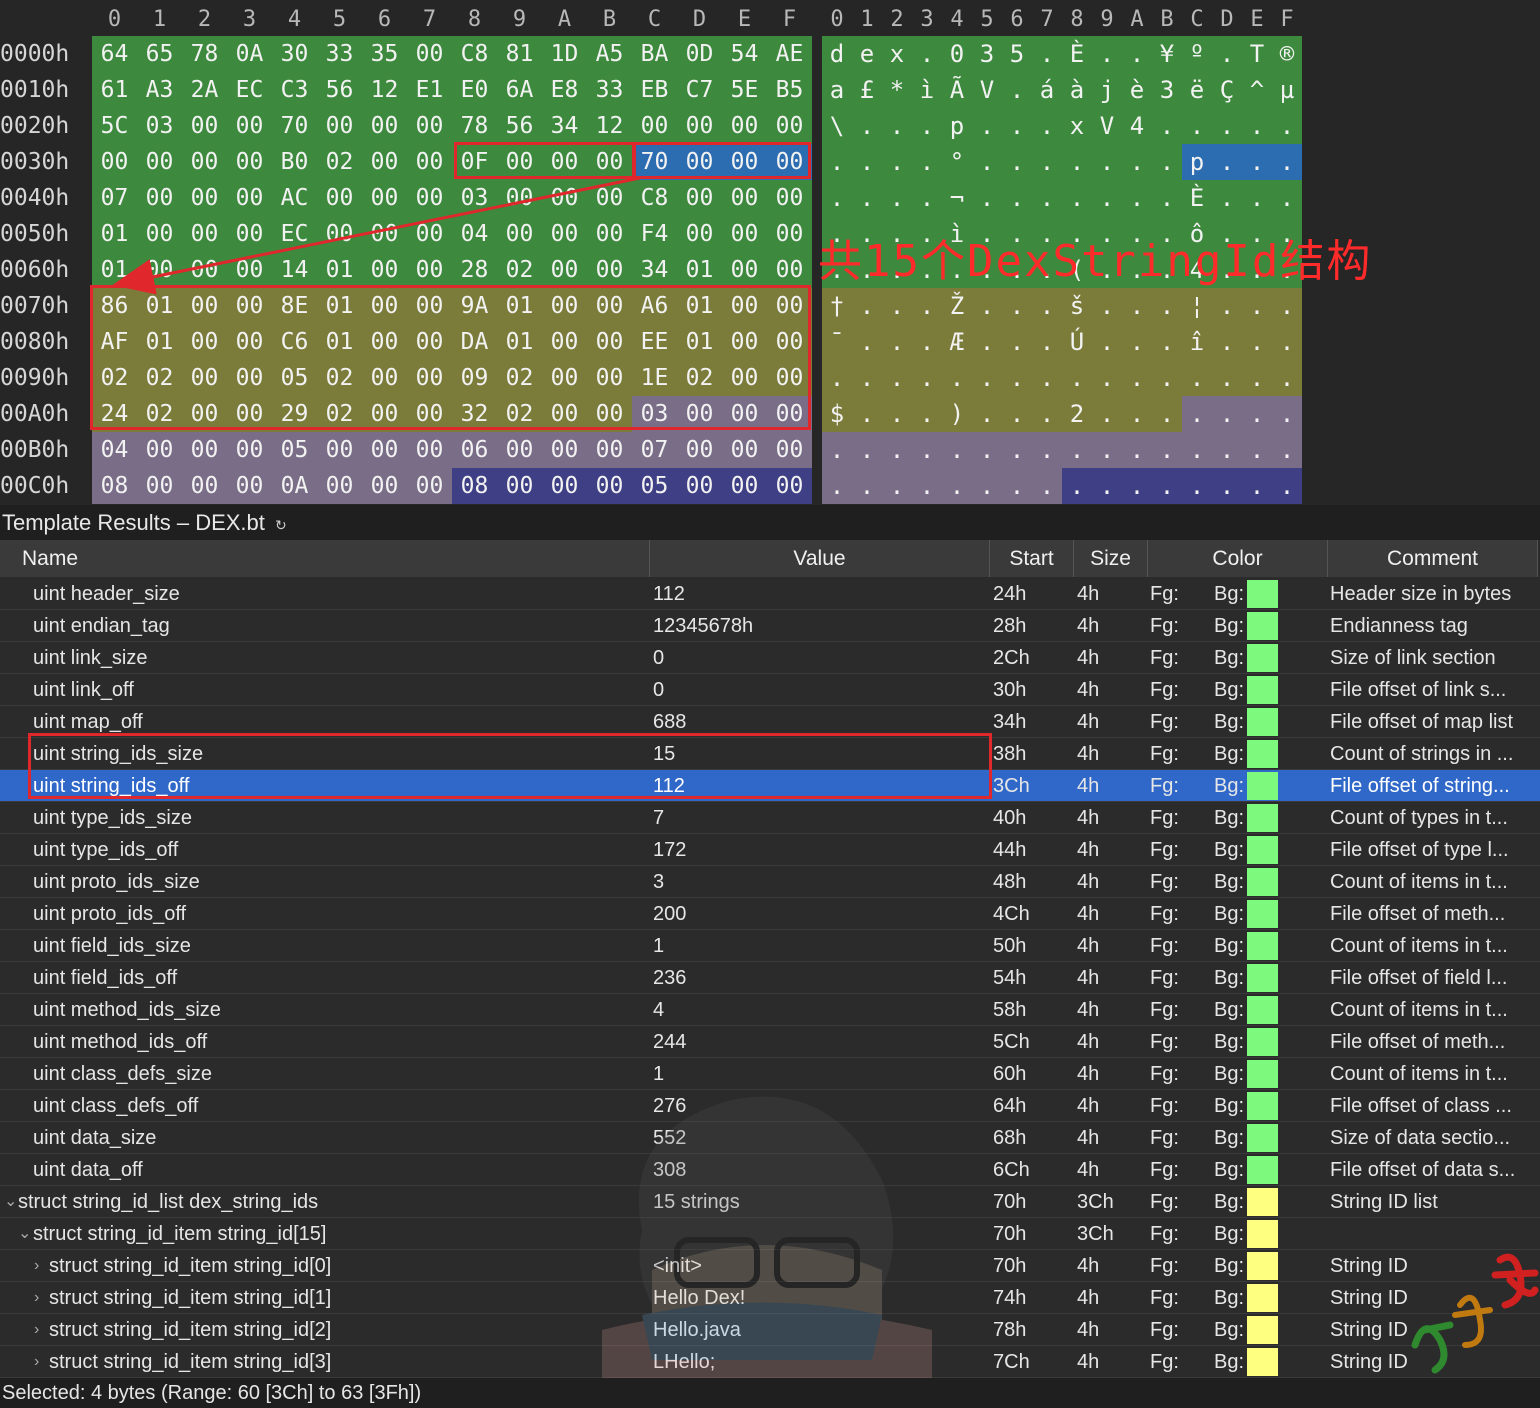 The width and height of the screenshot is (1540, 1408). Describe the element at coordinates (1197, 270) in the screenshot. I see `ascii-char: 4` at that location.